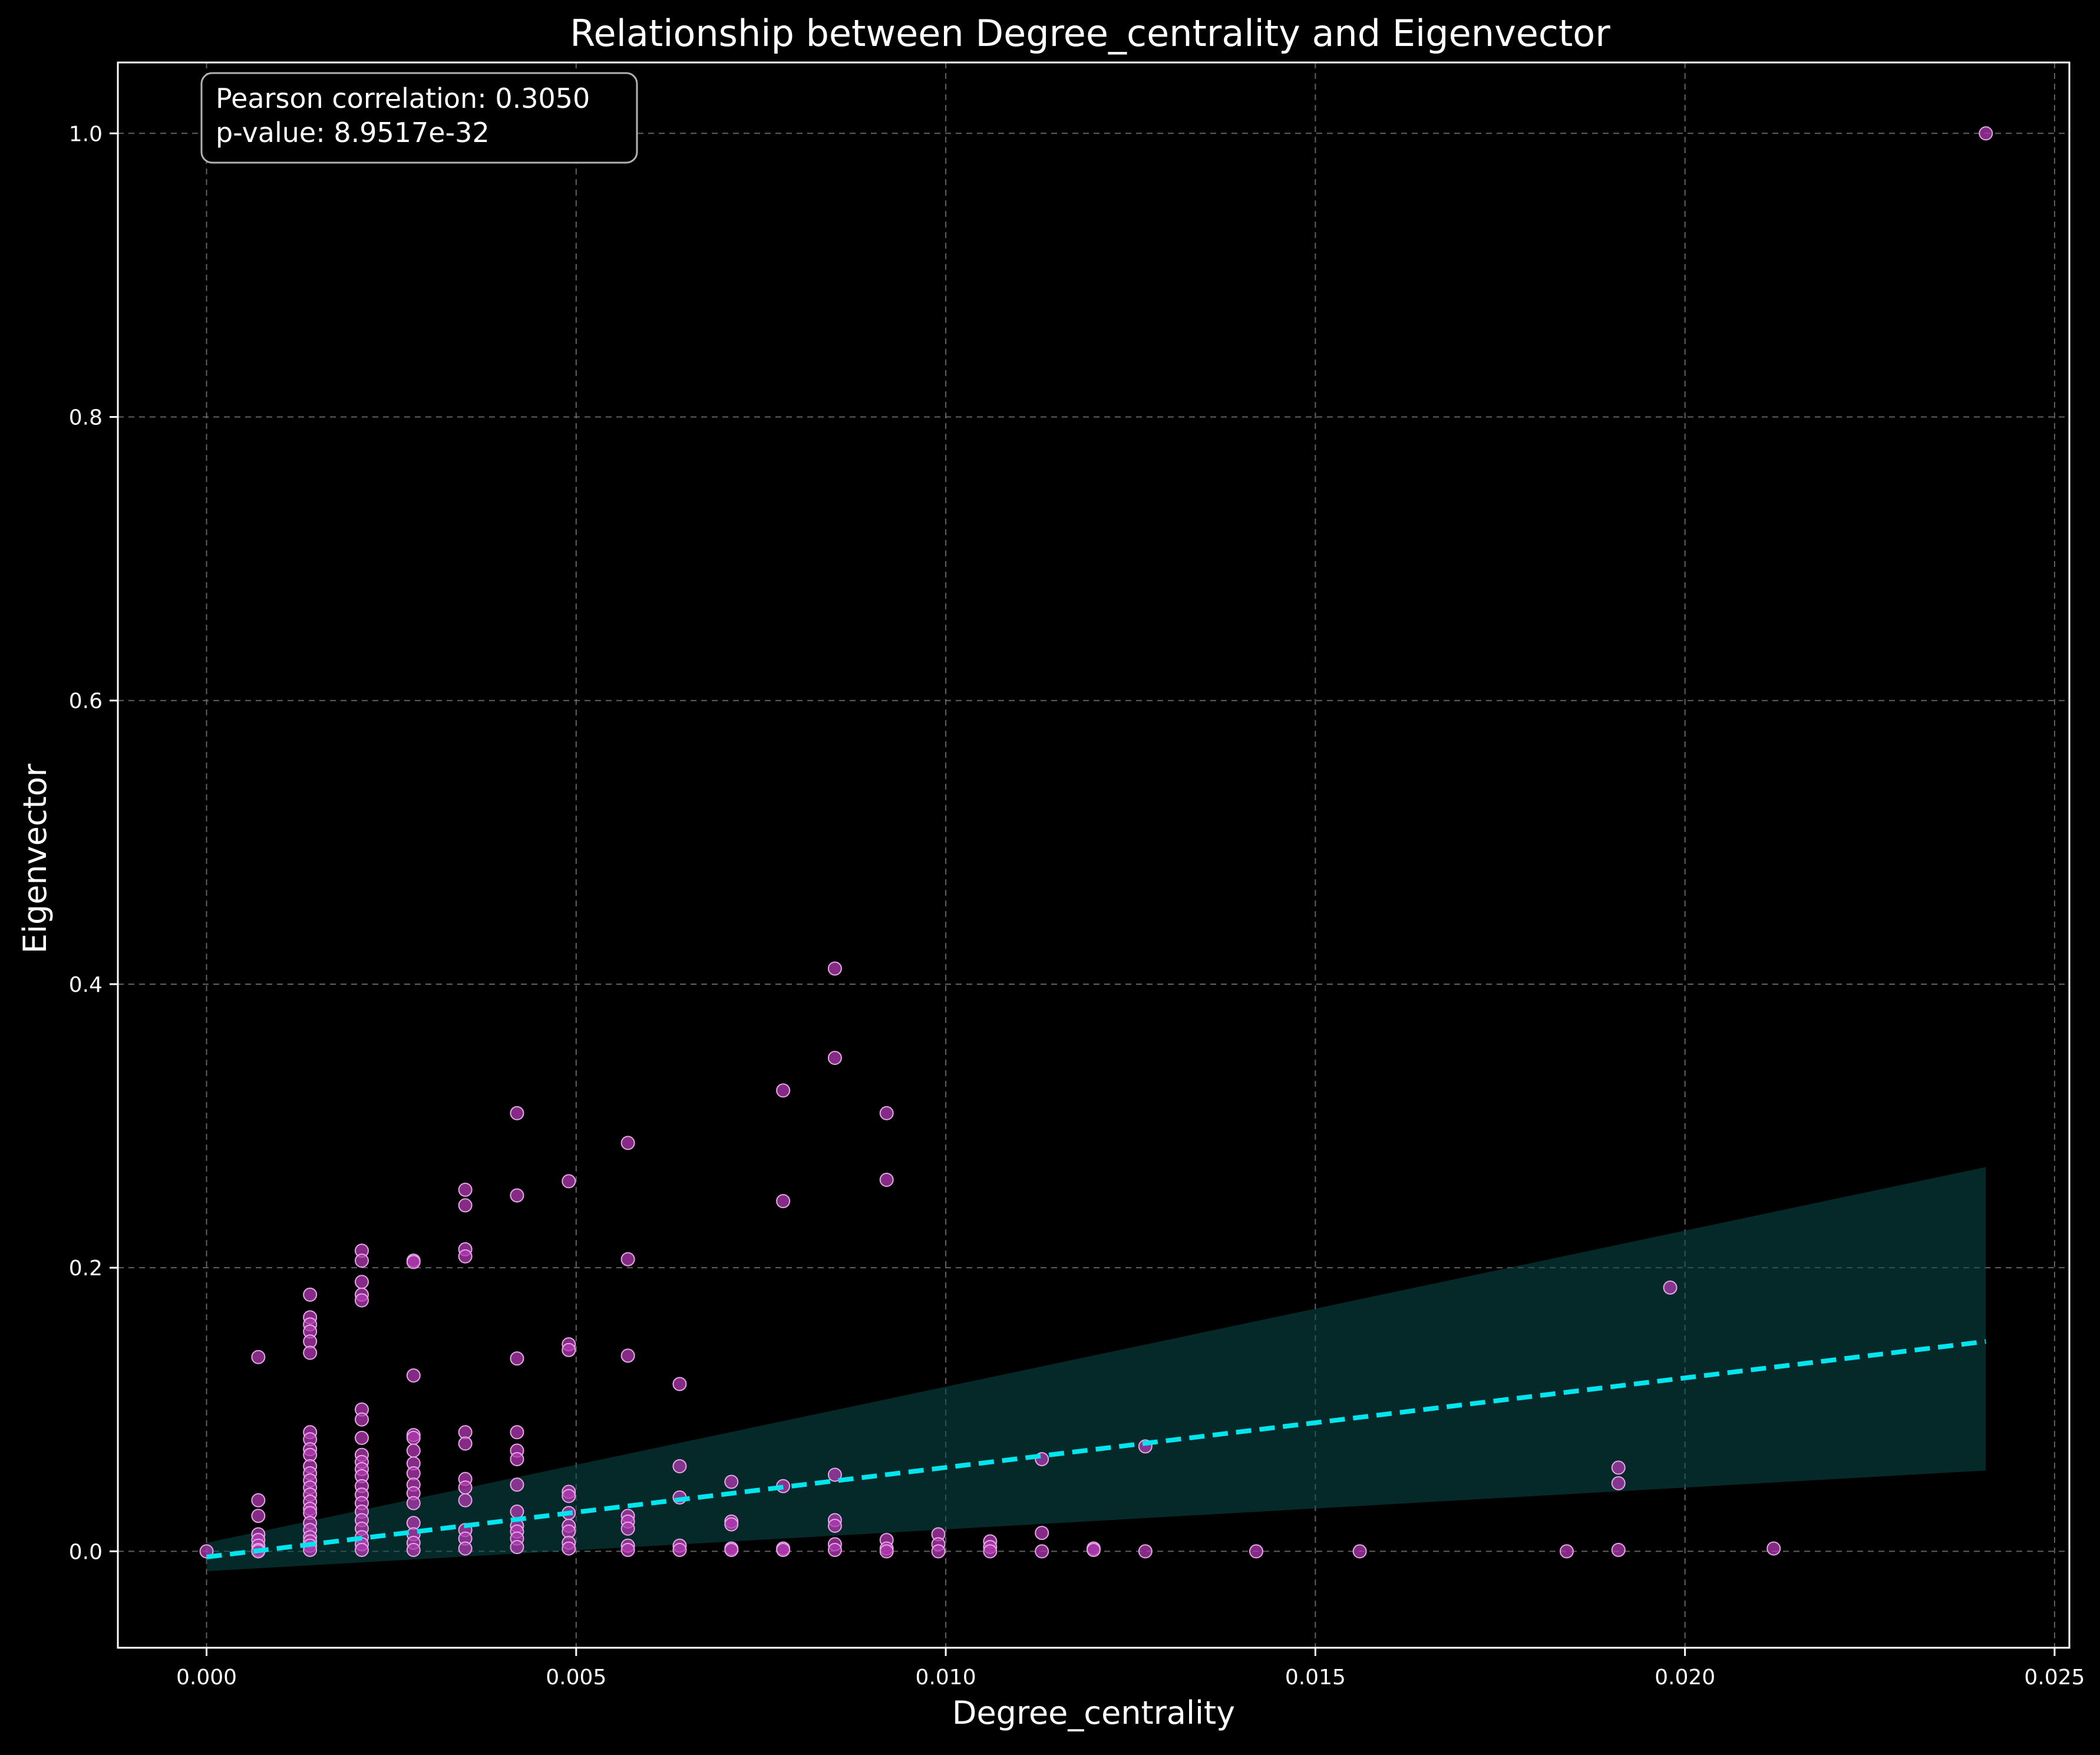  Describe the element at coordinates (206, 1677) in the screenshot. I see `x-tick-label: 0.000` at that location.